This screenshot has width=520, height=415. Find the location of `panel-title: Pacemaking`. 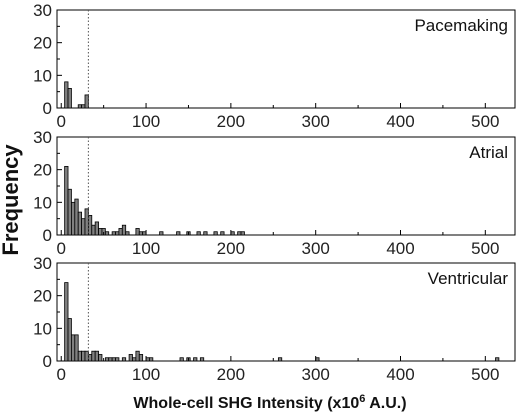

panel-title: Pacemaking is located at coordinates (461, 25).